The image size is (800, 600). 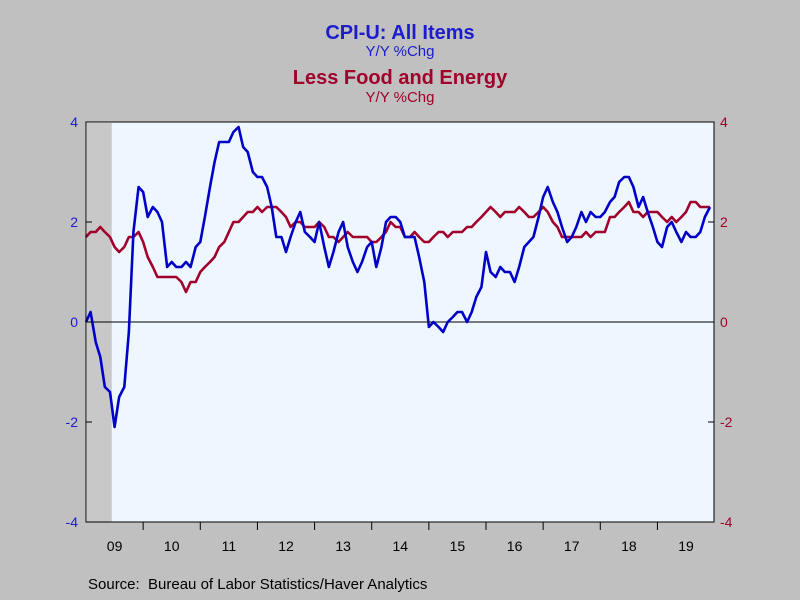 What do you see at coordinates (72, 522) in the screenshot?
I see `y-tick-label-left: -4` at bounding box center [72, 522].